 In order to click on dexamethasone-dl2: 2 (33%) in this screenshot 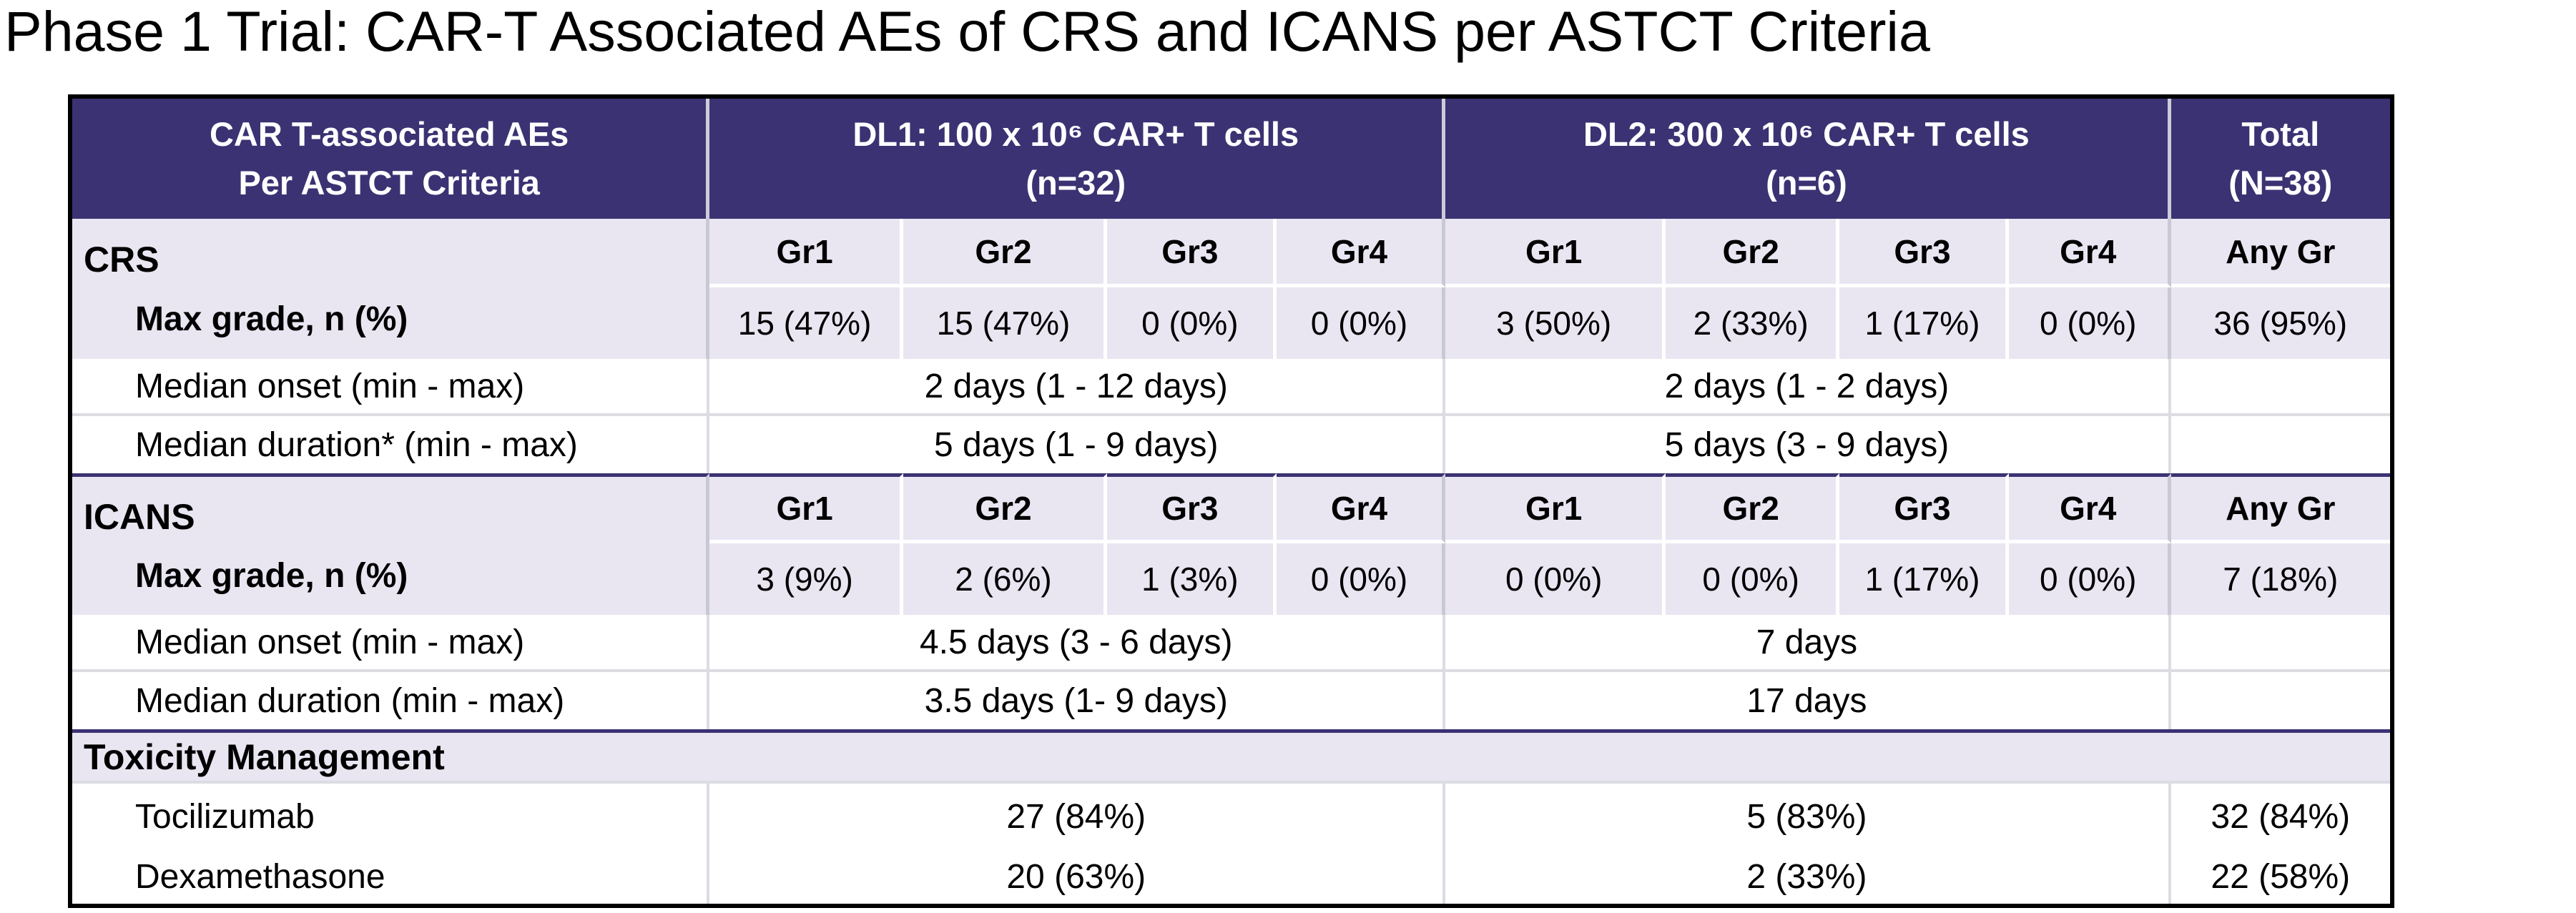, I will do `click(1808, 877)`.